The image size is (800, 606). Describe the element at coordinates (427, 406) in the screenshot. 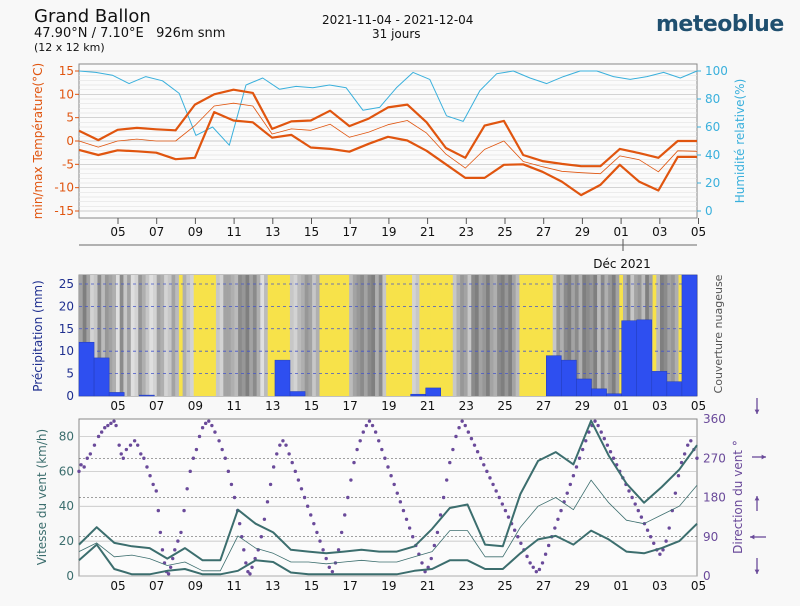

I see `precipitation-date-tick-label: 21` at that location.